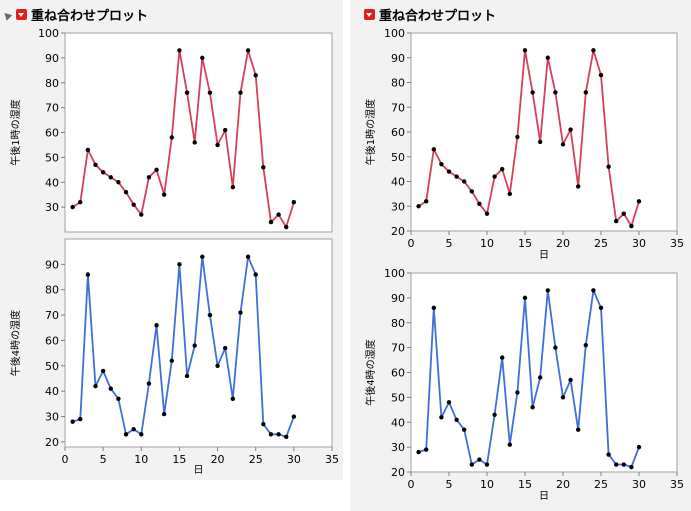  Describe the element at coordinates (48, 33) in the screenshot. I see `y-tick-label: 100` at that location.